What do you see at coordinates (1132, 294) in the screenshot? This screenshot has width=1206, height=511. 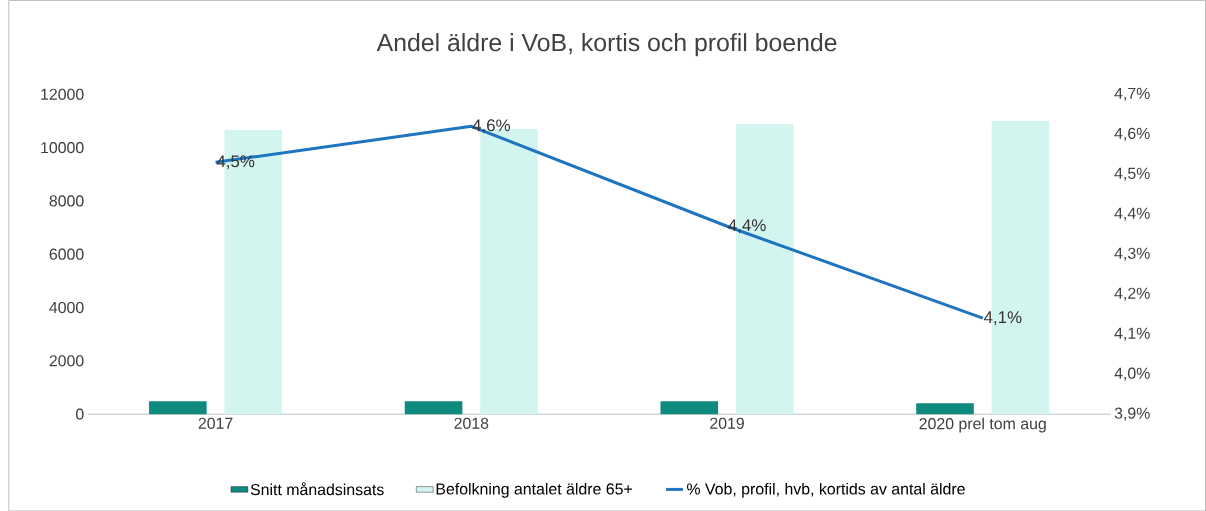 I see `y2-tick-label: 4,2%` at bounding box center [1132, 294].